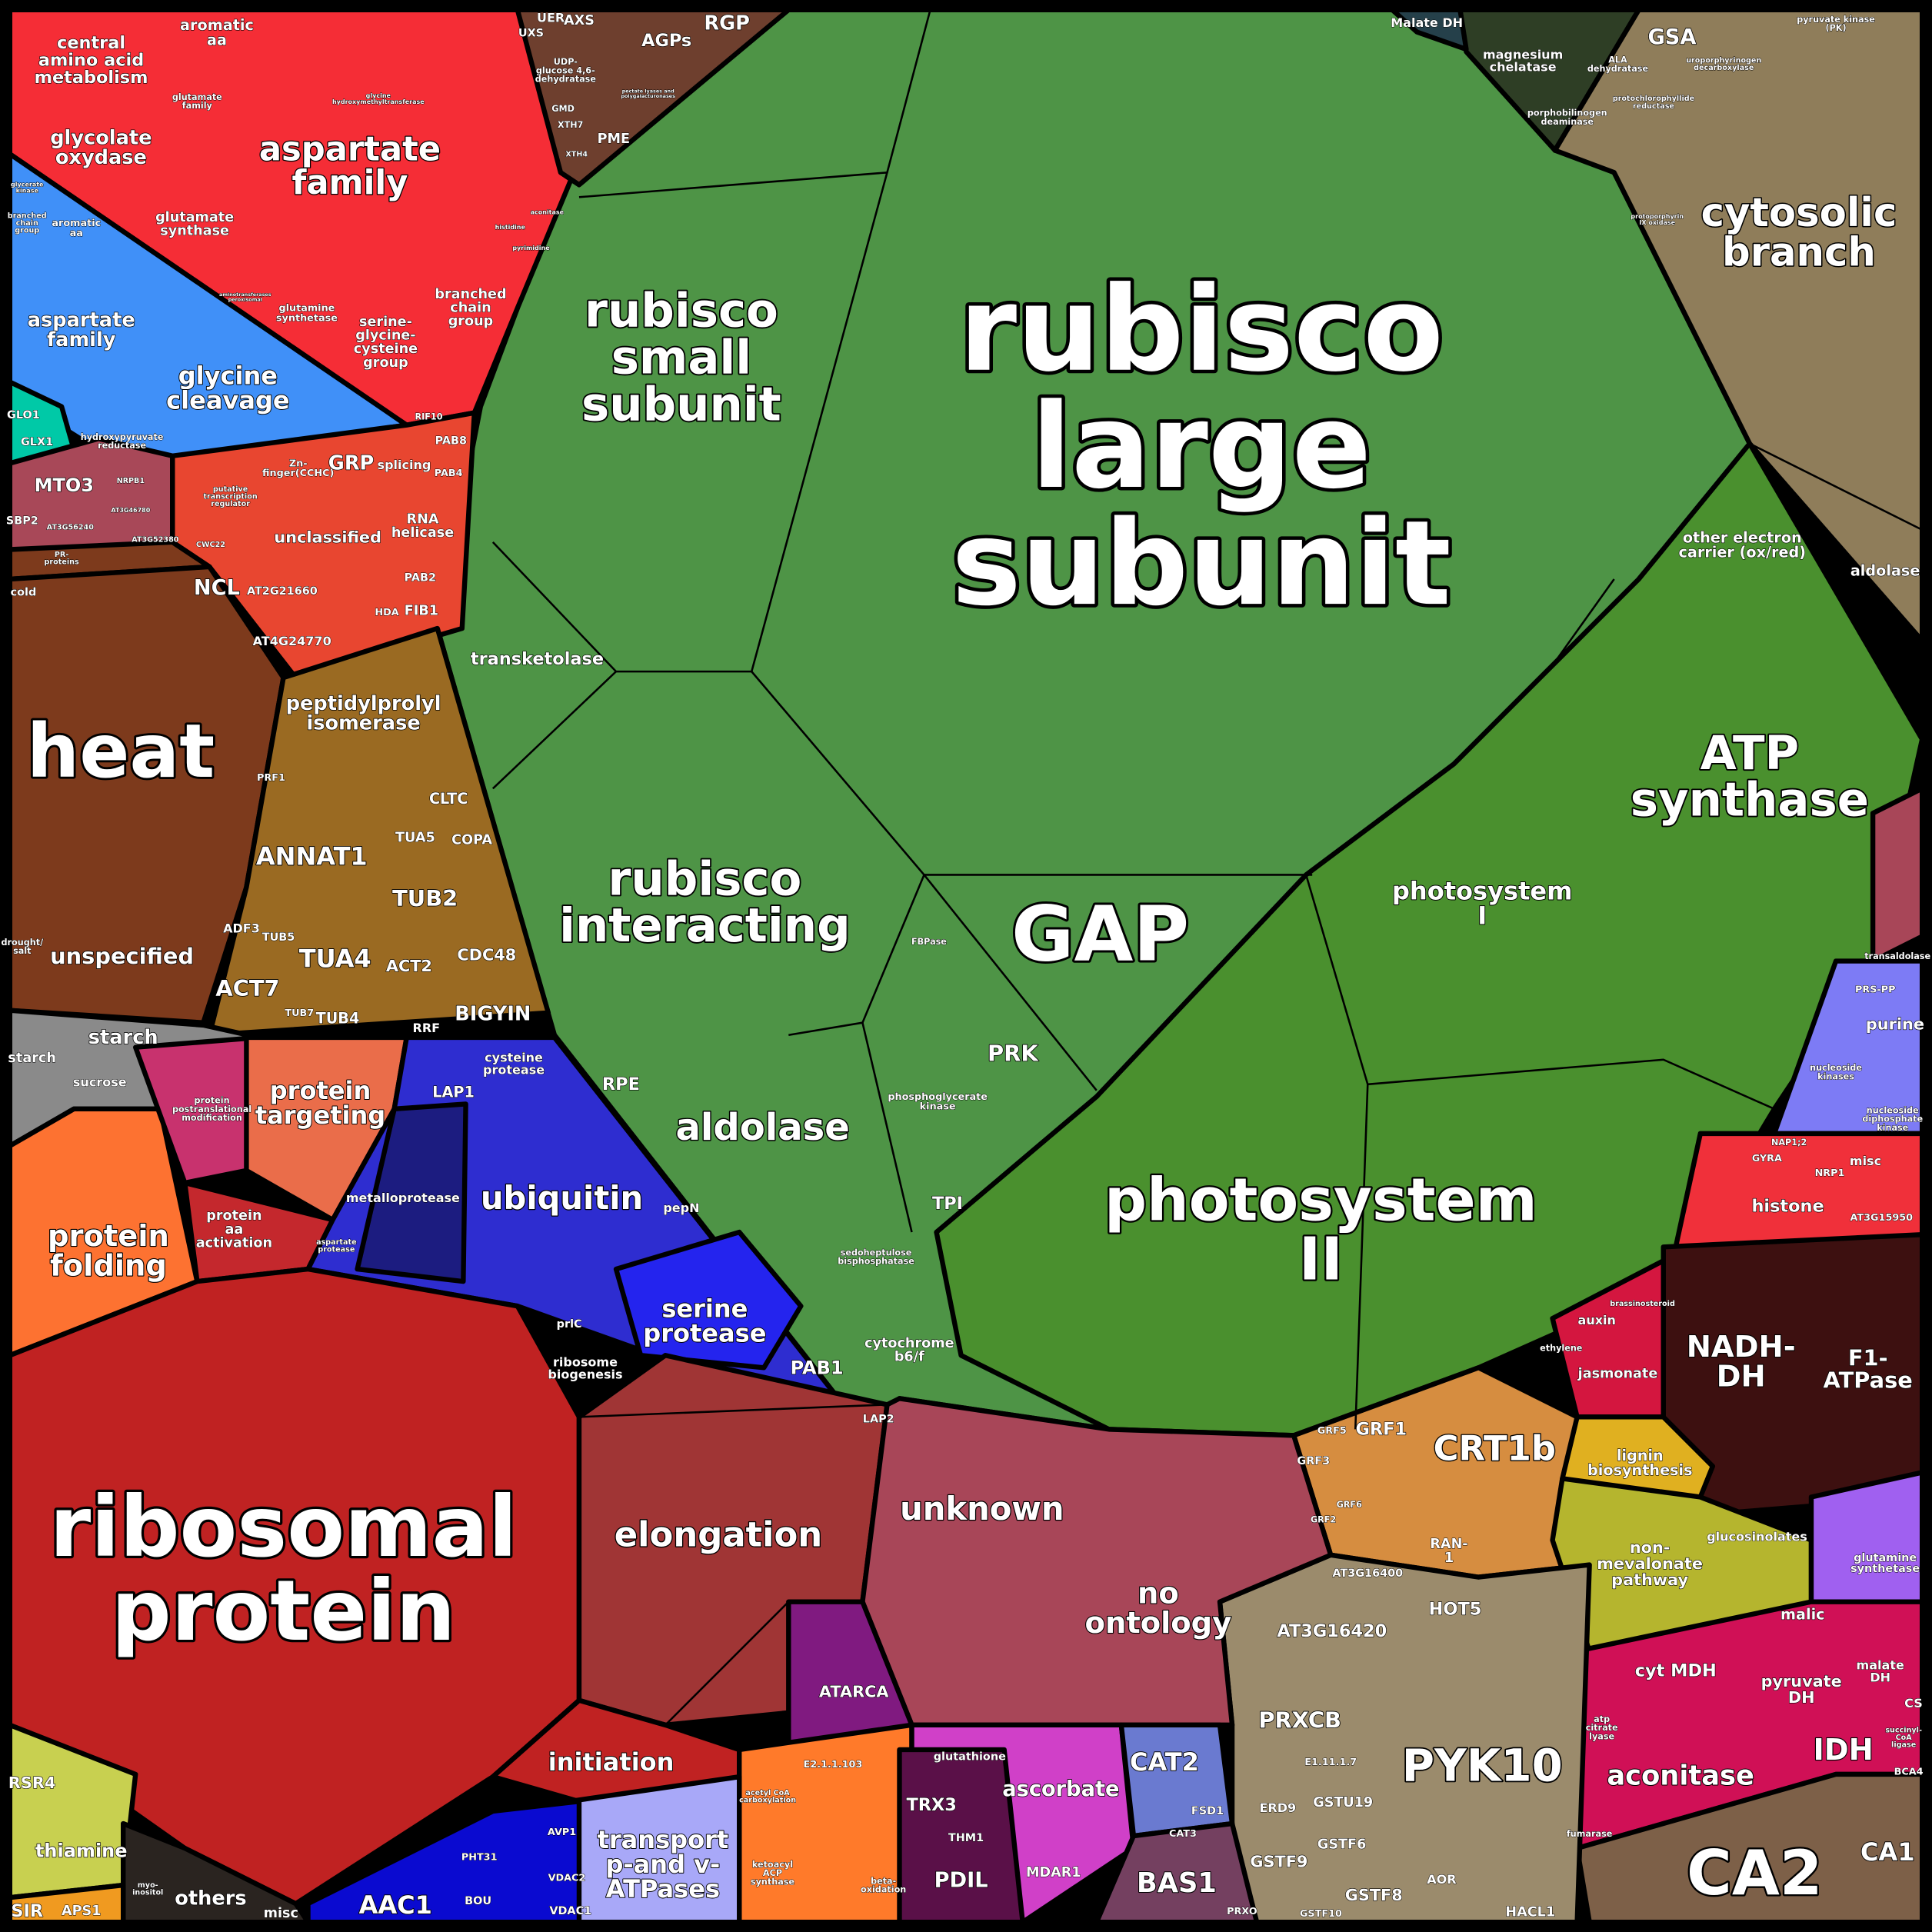  I want to click on label-line: glutamate, so click(194, 217).